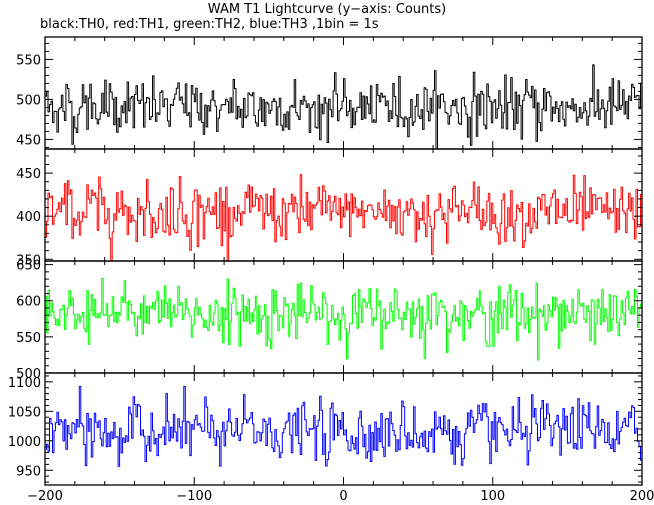 The width and height of the screenshot is (654, 505). I want to click on x-tick-label: 0, so click(343, 496).